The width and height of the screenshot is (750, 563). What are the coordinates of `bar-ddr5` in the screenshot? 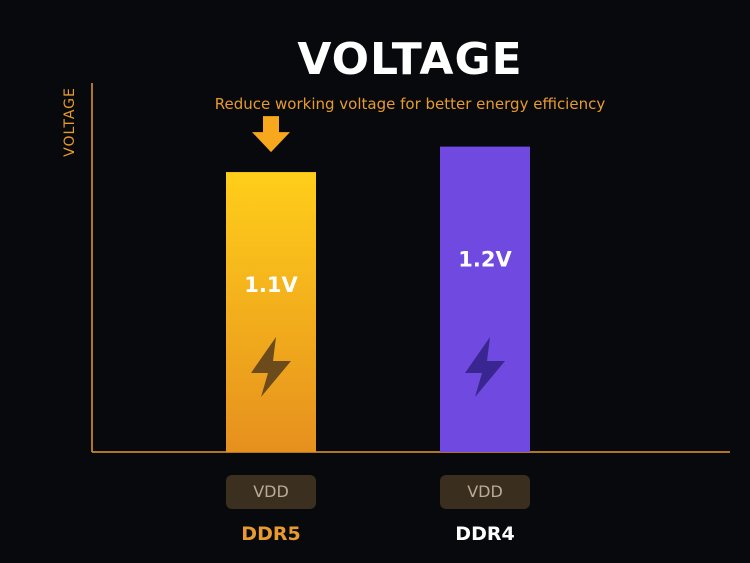 It's located at (271, 312).